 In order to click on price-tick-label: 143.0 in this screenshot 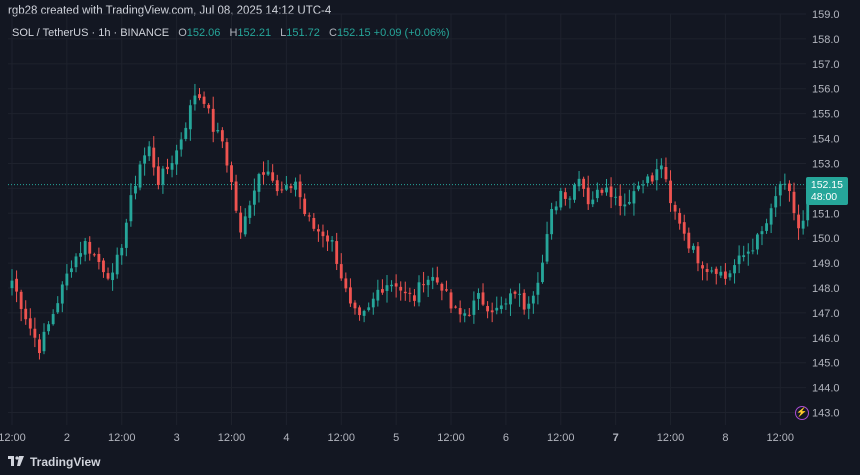, I will do `click(826, 414)`.